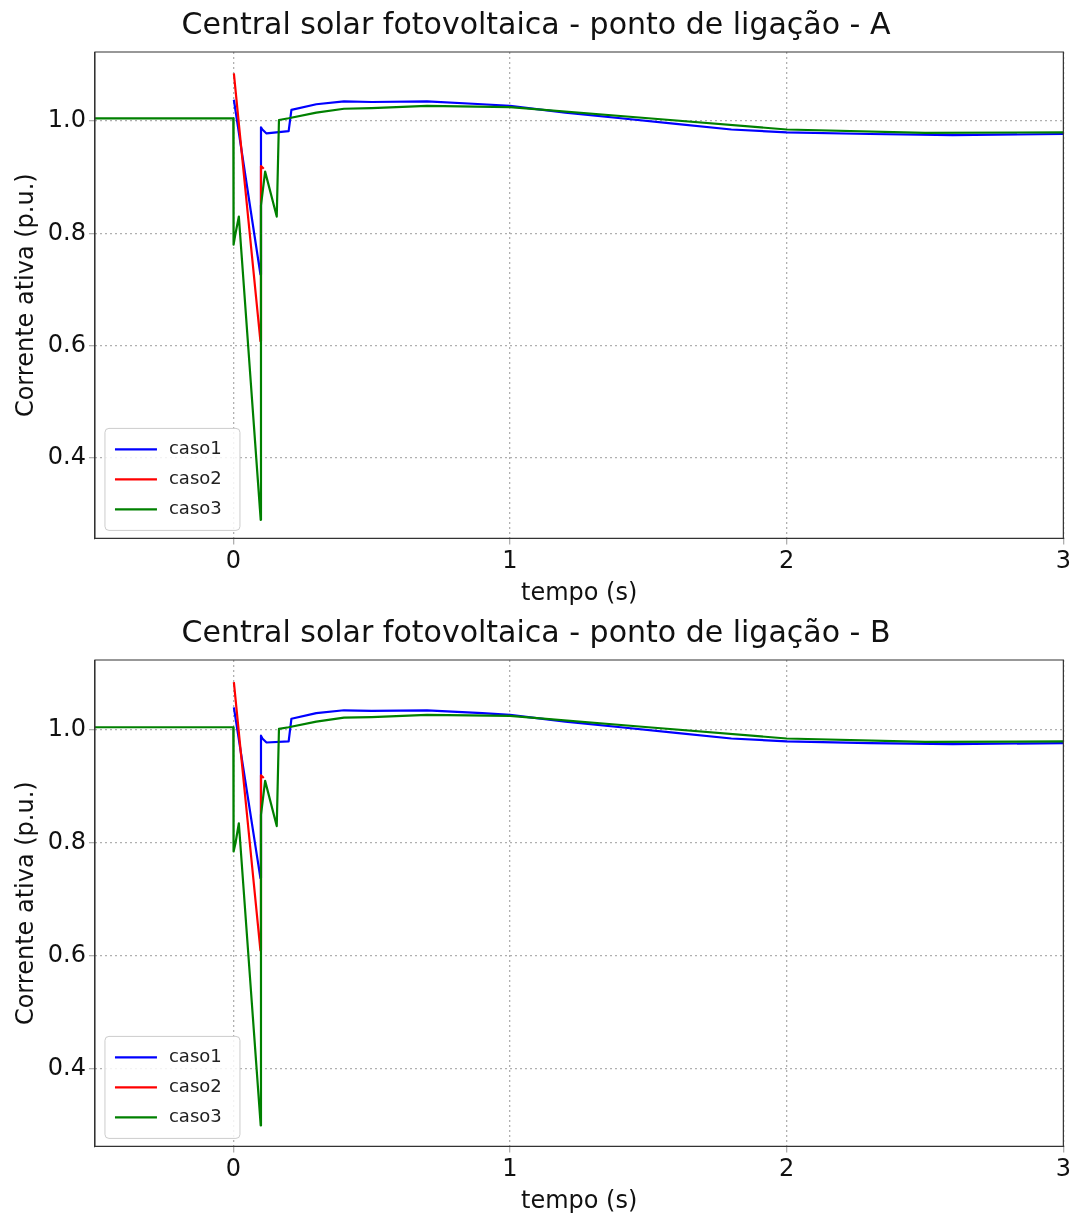  Describe the element at coordinates (536, 631) in the screenshot. I see `chart-title: Central solar fotovoltaica - ponto de ligação - B` at that location.